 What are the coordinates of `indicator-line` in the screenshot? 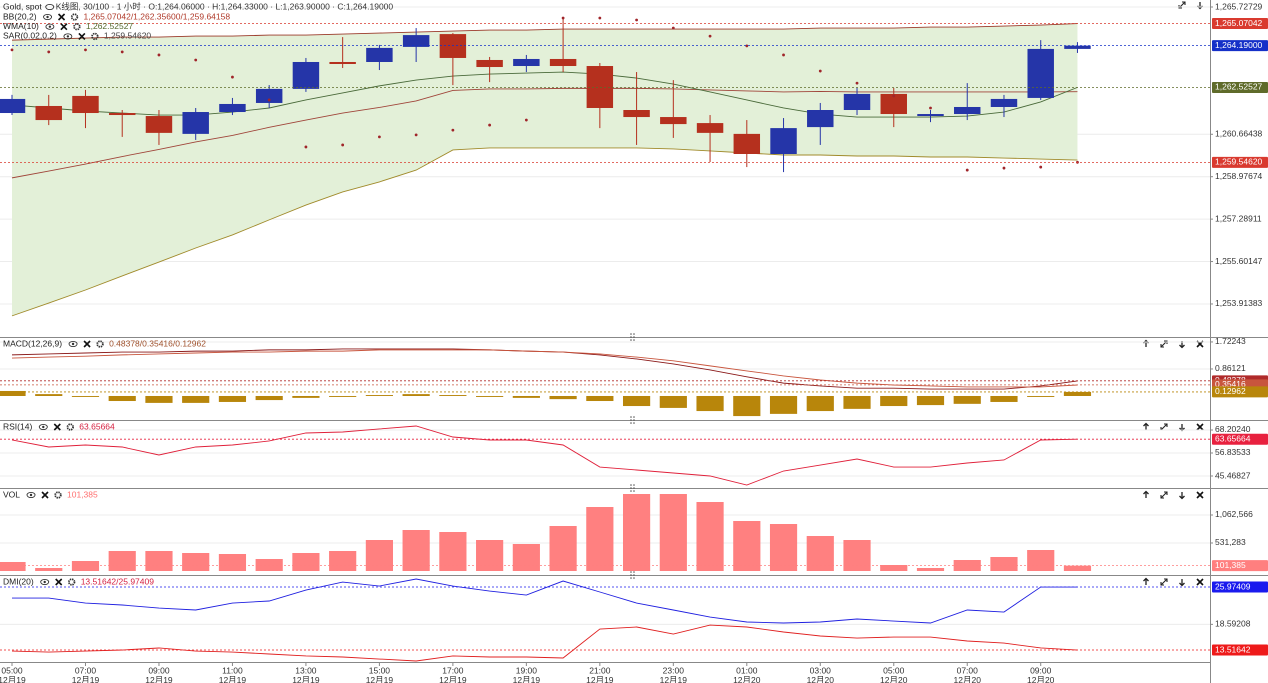 It's located at (544, 32).